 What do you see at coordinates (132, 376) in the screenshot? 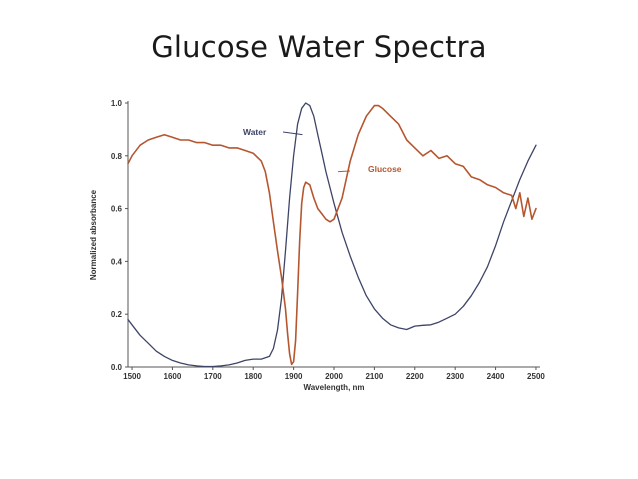
I see `x-tick-label: 1500` at bounding box center [132, 376].